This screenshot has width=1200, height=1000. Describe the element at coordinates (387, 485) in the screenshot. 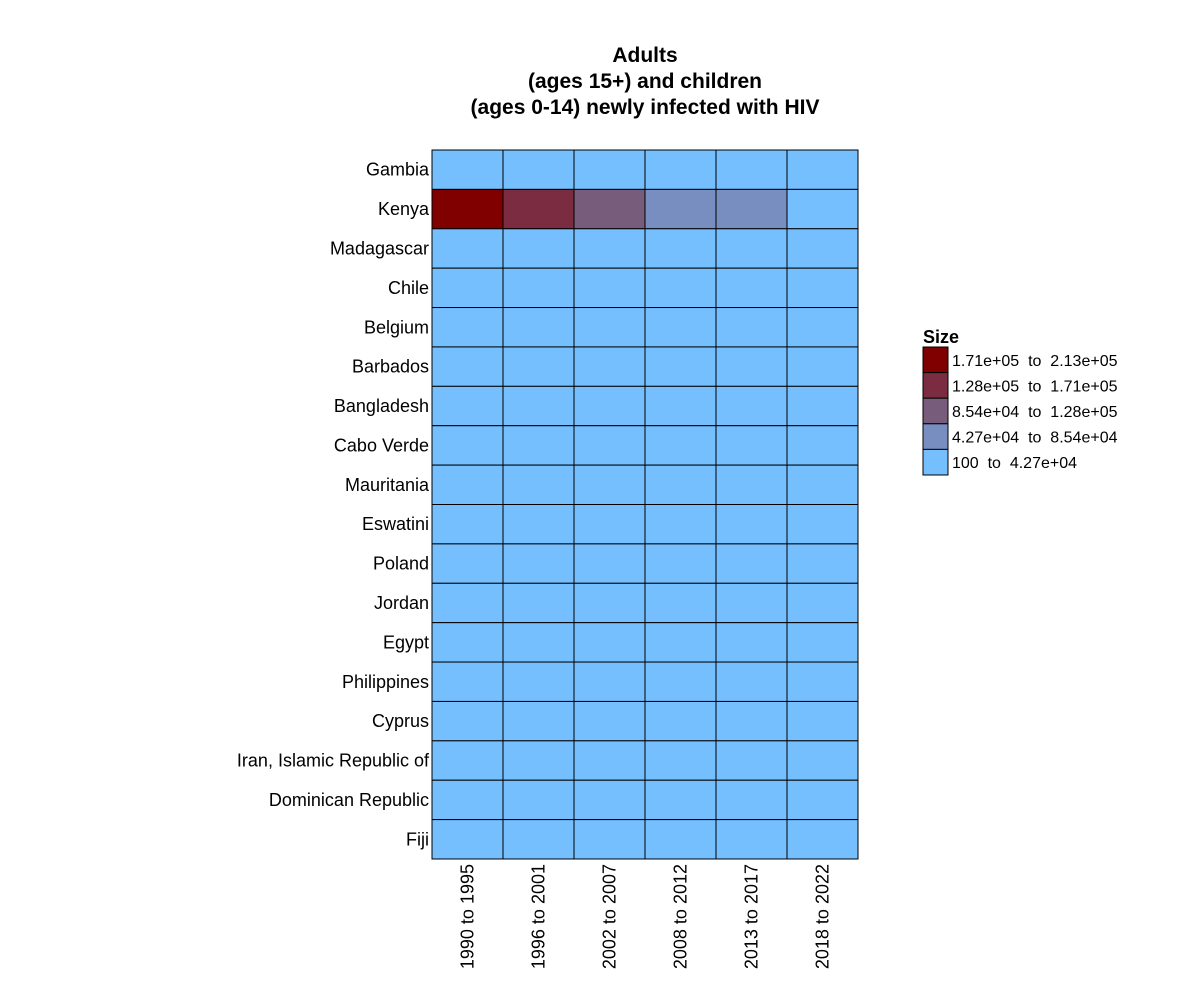

I see `row-label: Mauritania` at that location.